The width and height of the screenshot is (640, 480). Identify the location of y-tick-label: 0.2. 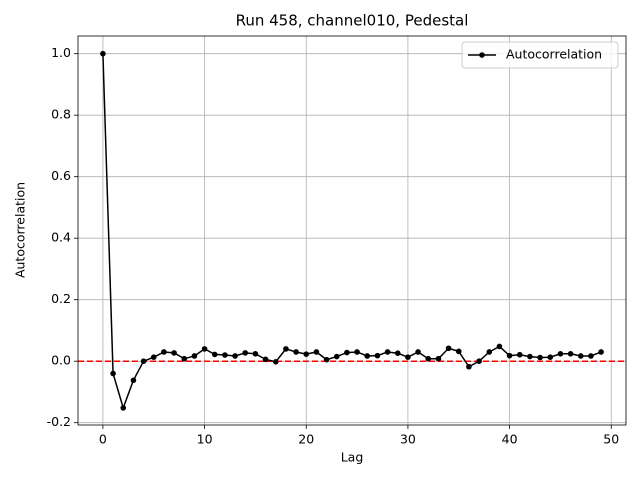
(61, 298).